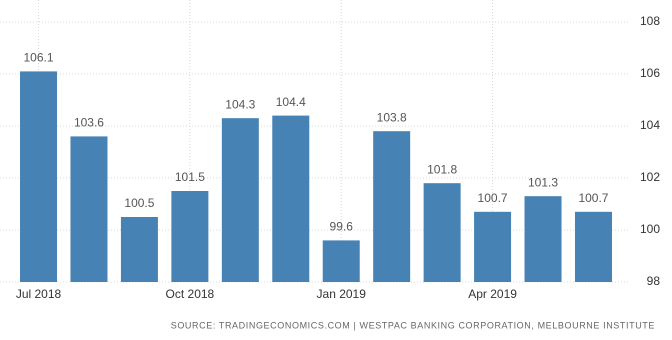 This screenshot has width=672, height=340. Describe the element at coordinates (650, 73) in the screenshot. I see `y-tick-label: 106` at that location.